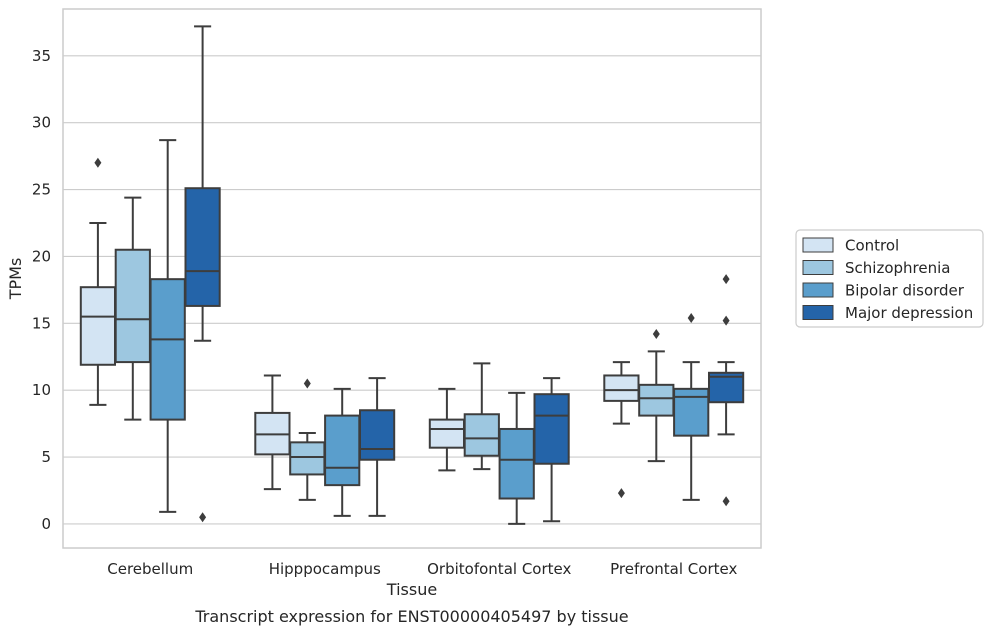 Image resolution: width=993 pixels, height=634 pixels. Describe the element at coordinates (46, 457) in the screenshot. I see `y-tick-label: 5` at that location.